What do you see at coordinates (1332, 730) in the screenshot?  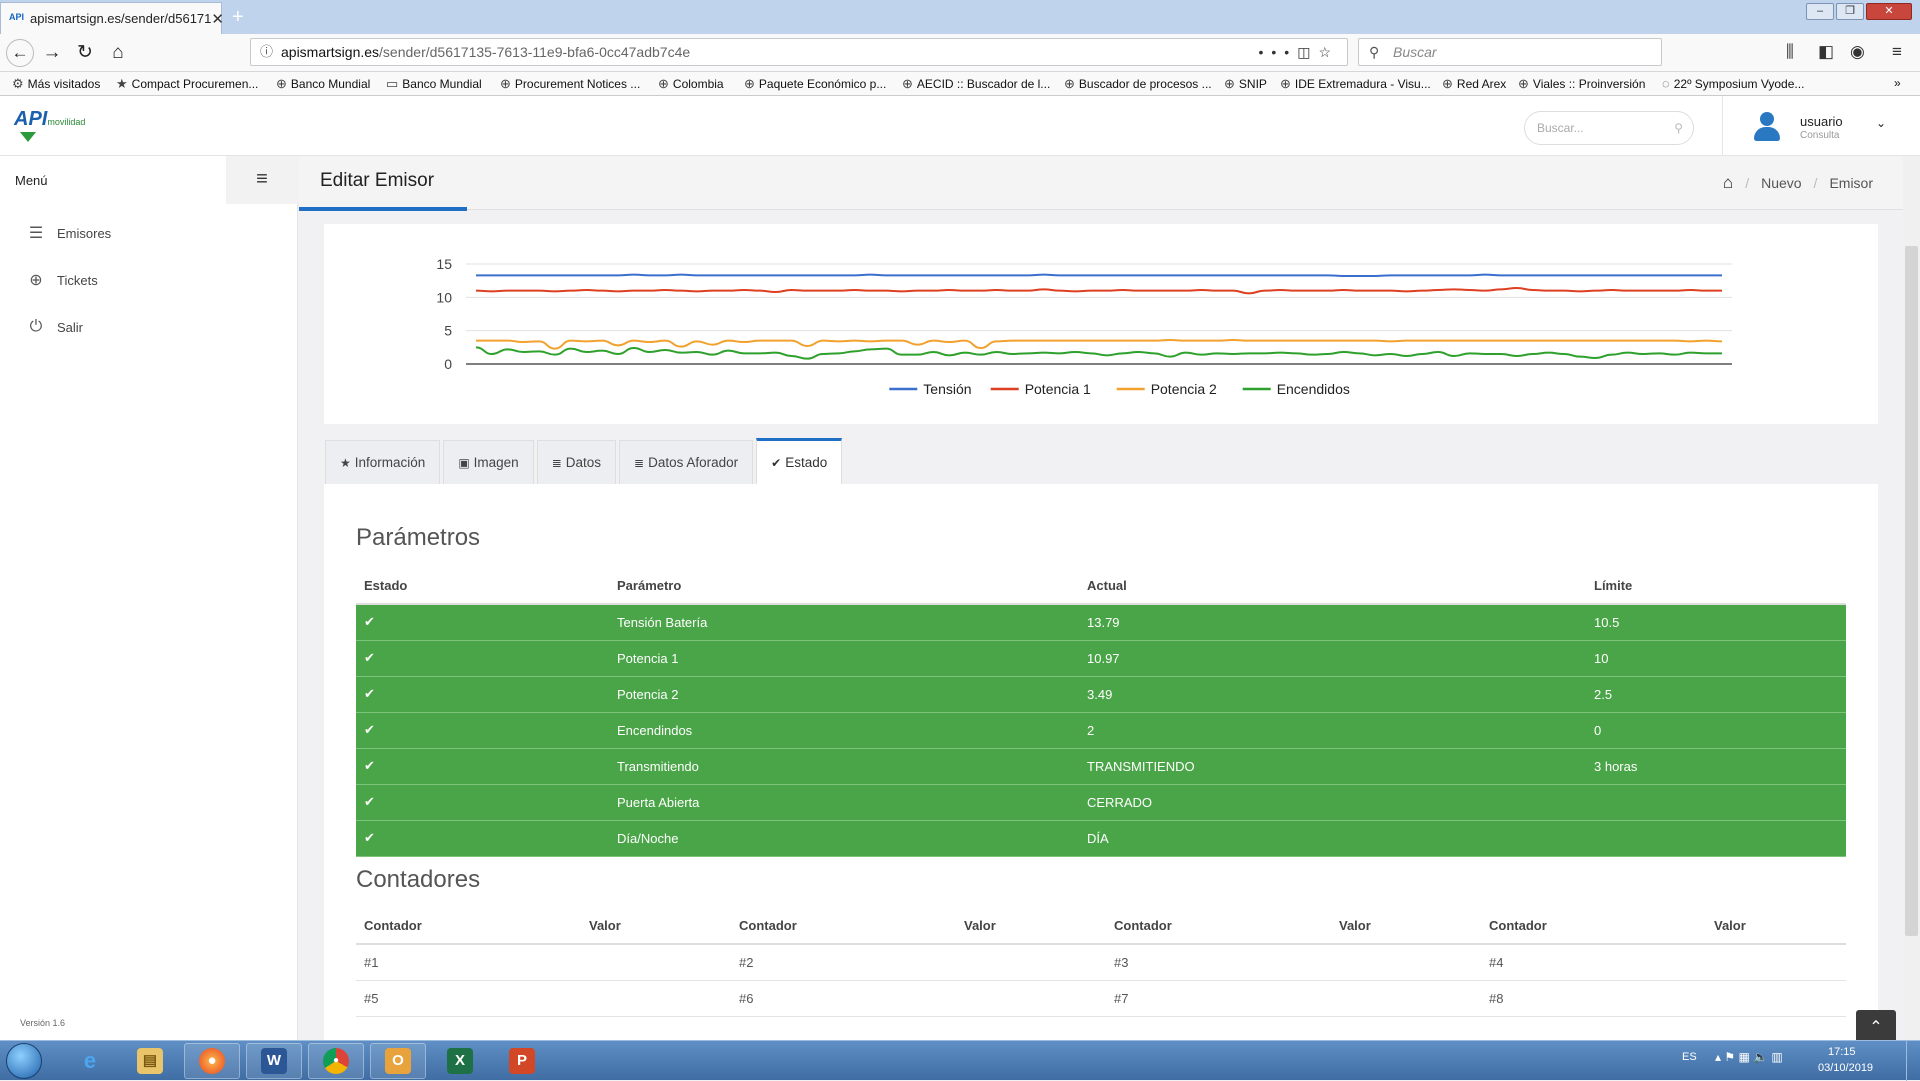 I see `actual-cell: 2` at bounding box center [1332, 730].